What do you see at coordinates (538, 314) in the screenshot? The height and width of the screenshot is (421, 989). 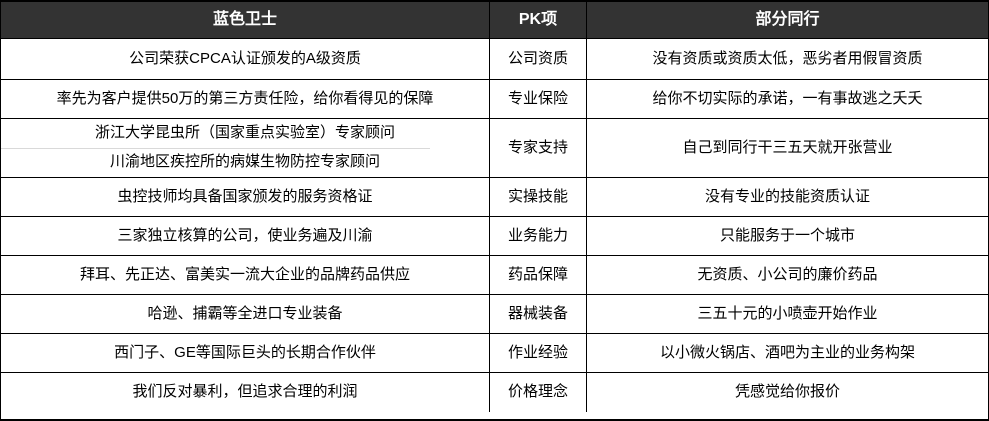 I see `pk-item-cell: 器械装备` at bounding box center [538, 314].